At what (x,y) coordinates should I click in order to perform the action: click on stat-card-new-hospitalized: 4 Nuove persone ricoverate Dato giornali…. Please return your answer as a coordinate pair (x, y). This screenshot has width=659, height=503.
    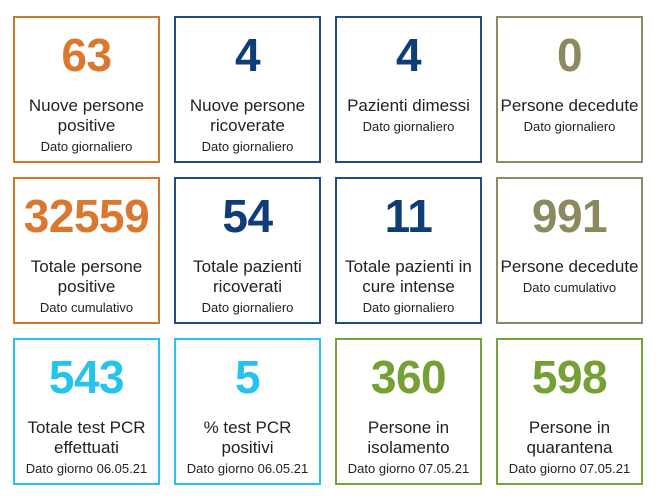
    Looking at the image, I should click on (247, 89).